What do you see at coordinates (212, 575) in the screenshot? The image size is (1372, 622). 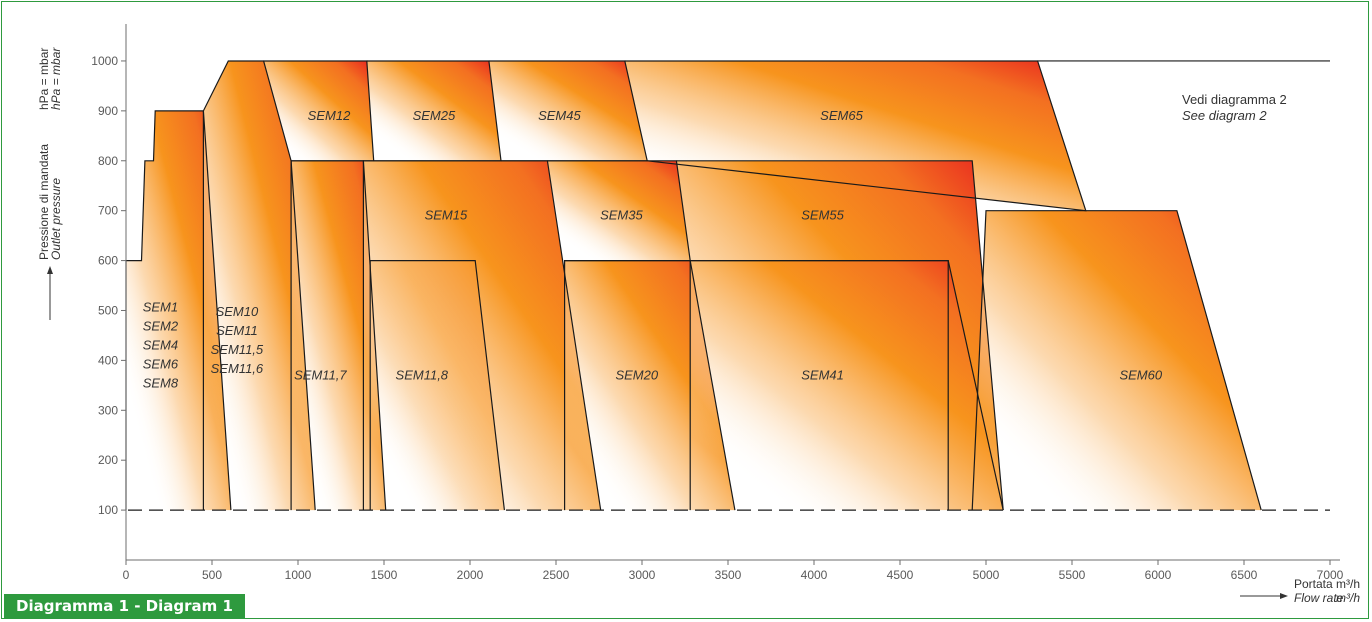 I see `x-tick-label: 500` at bounding box center [212, 575].